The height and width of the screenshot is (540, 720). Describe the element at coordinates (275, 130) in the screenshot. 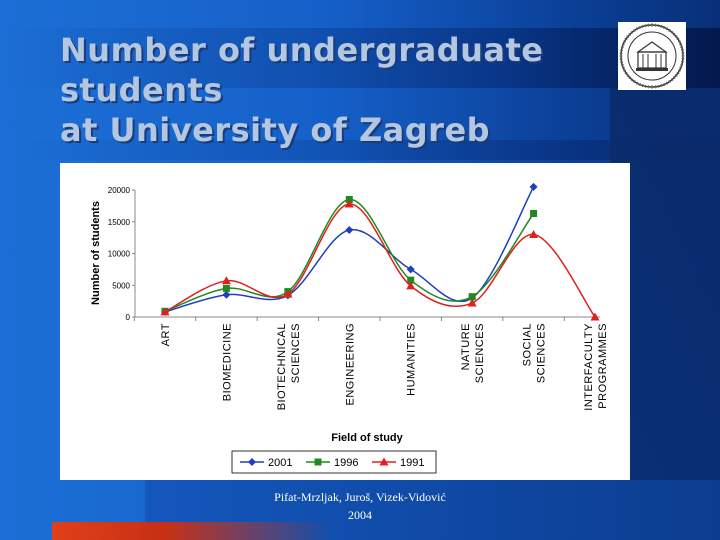

I see `title-line-3: at University of Zagreb` at that location.